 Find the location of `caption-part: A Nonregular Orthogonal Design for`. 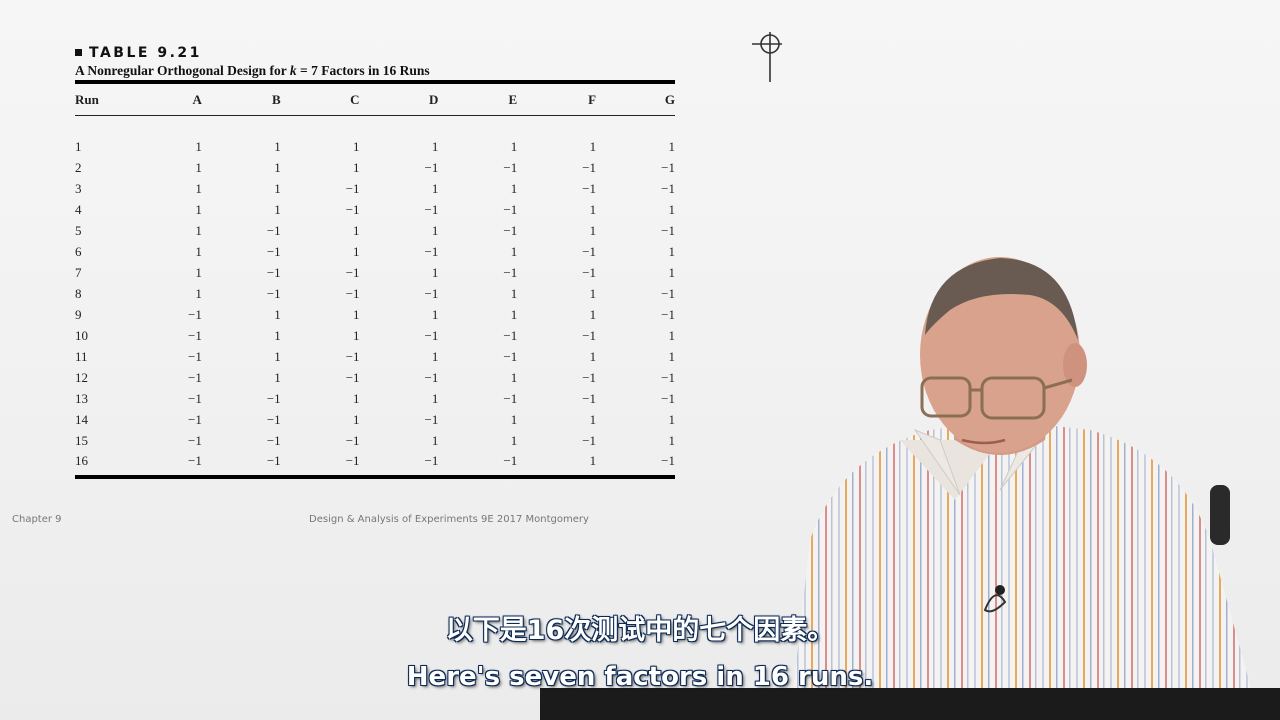

caption-part: A Nonregular Orthogonal Design for is located at coordinates (182, 70).